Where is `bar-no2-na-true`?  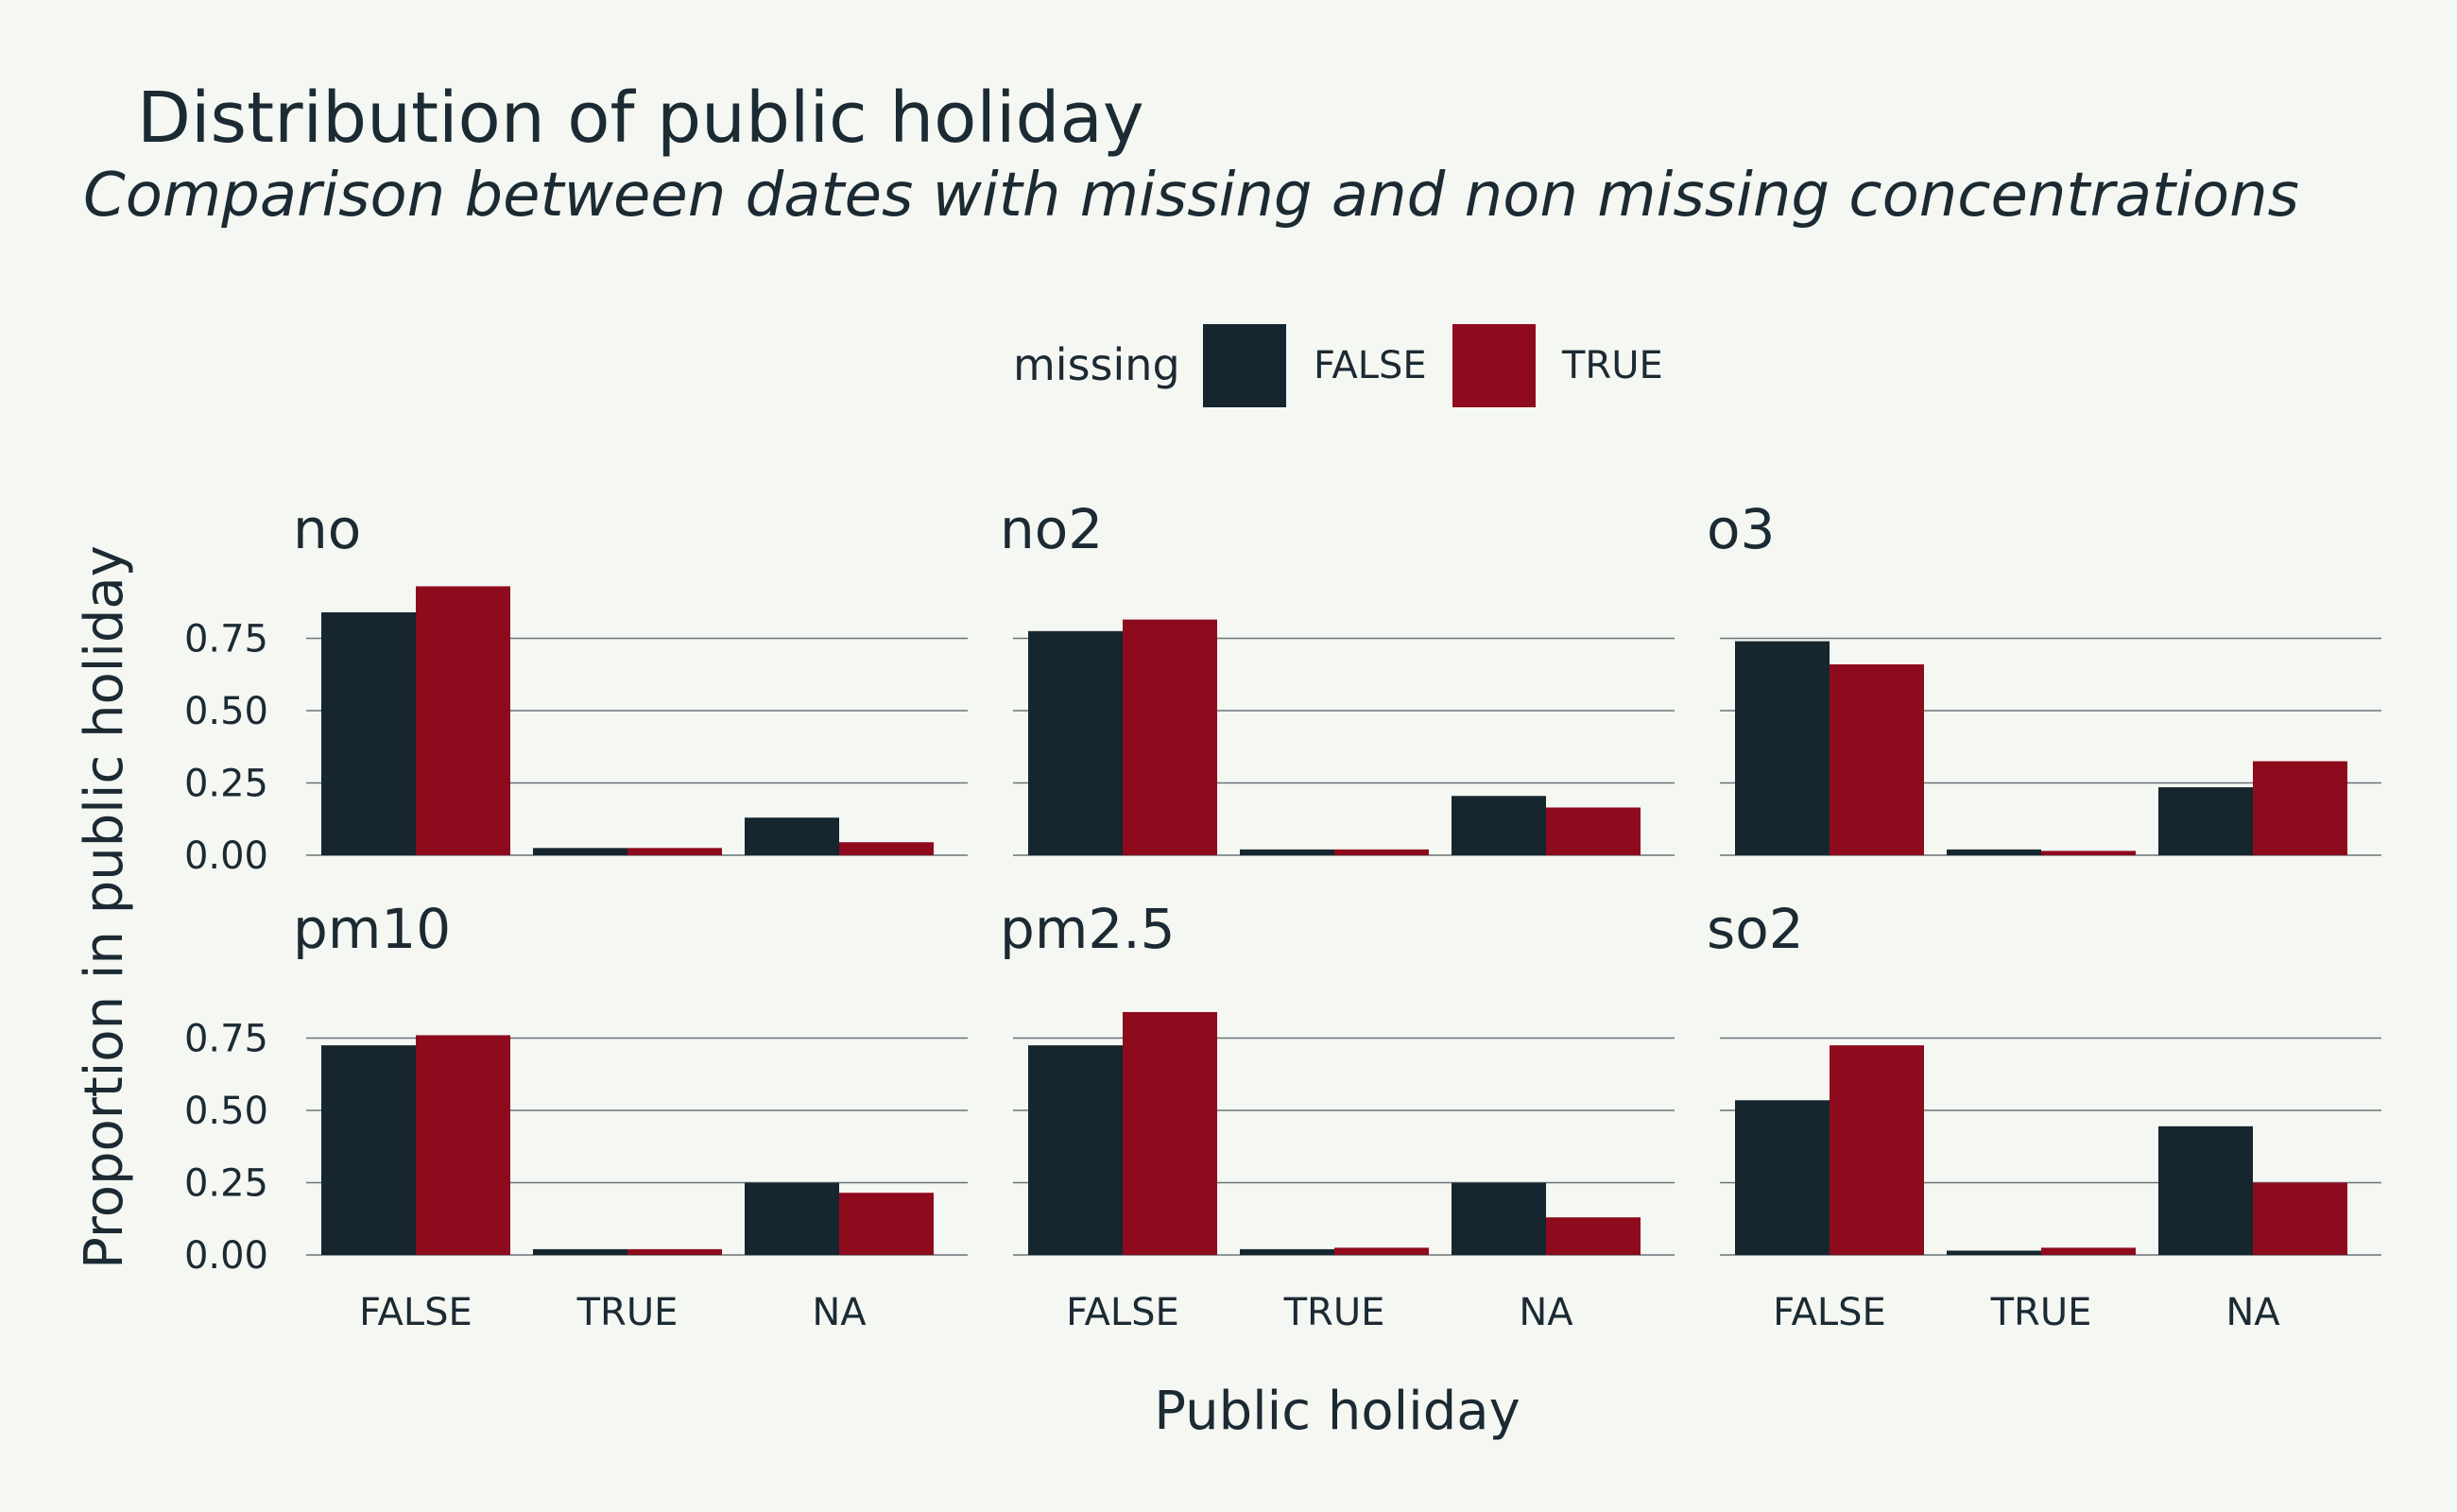 bar-no2-na-true is located at coordinates (1593, 831).